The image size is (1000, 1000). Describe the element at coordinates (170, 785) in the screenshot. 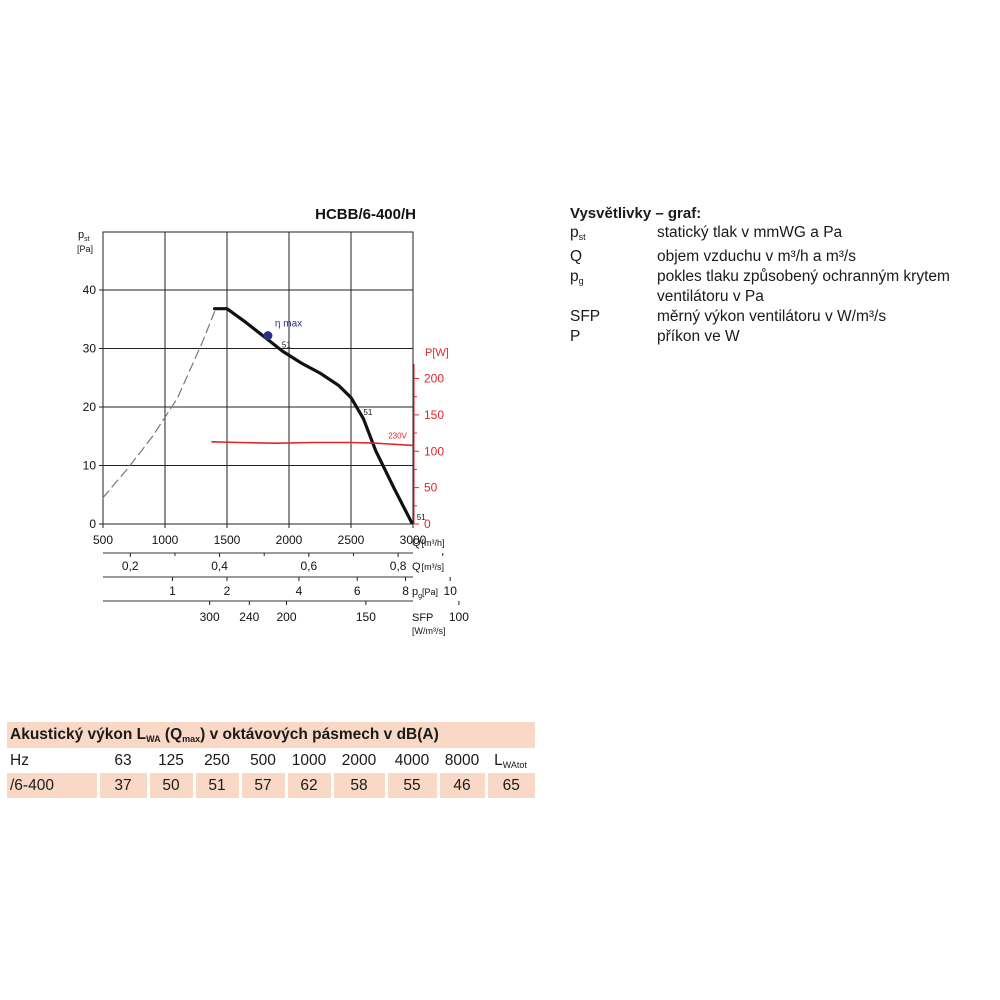

I see `table-cell-value: 50` at that location.